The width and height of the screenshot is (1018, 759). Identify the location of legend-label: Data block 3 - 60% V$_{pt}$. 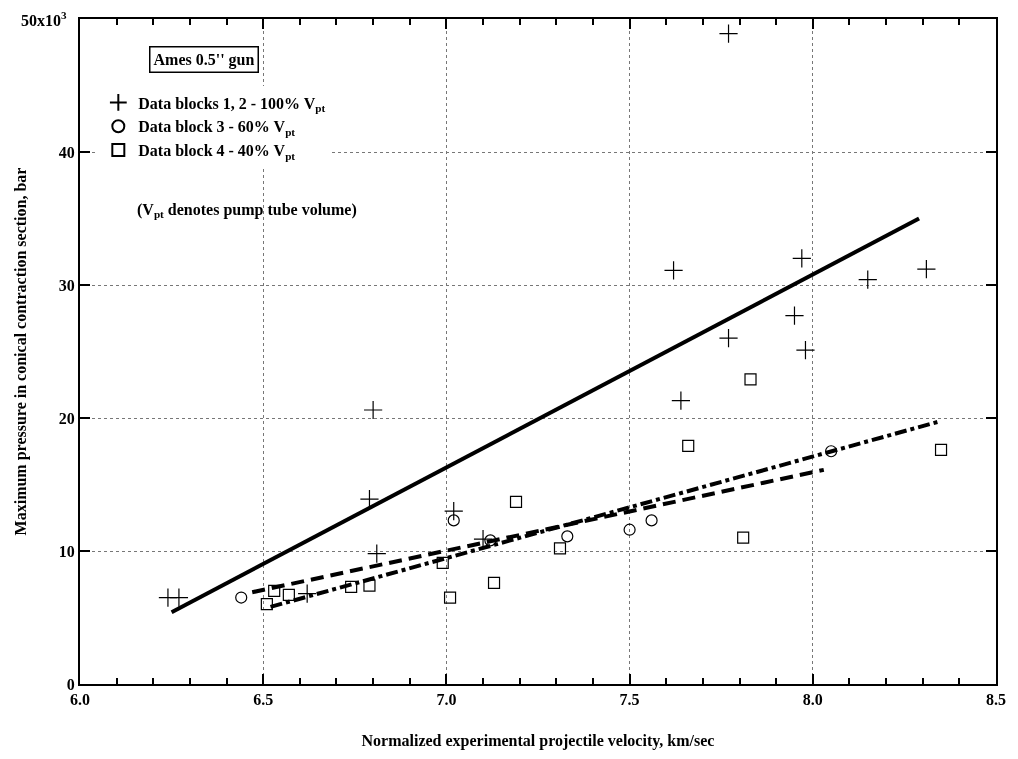
(217, 128).